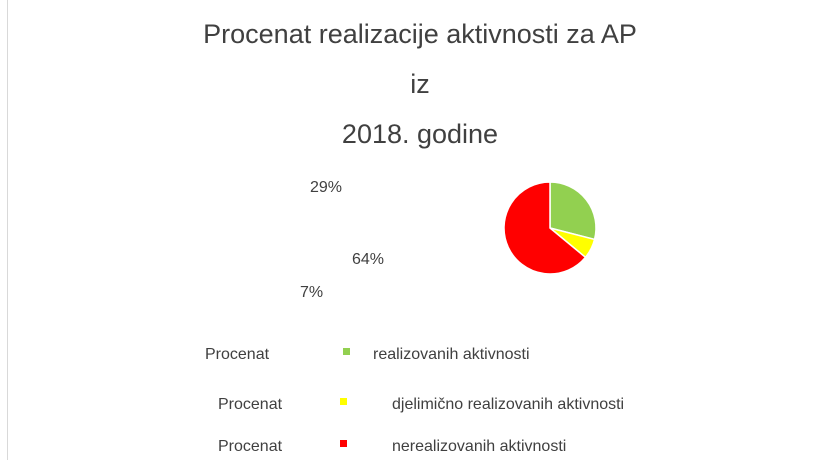 The image size is (817, 460). I want to click on data-label: 7%, so click(311, 292).